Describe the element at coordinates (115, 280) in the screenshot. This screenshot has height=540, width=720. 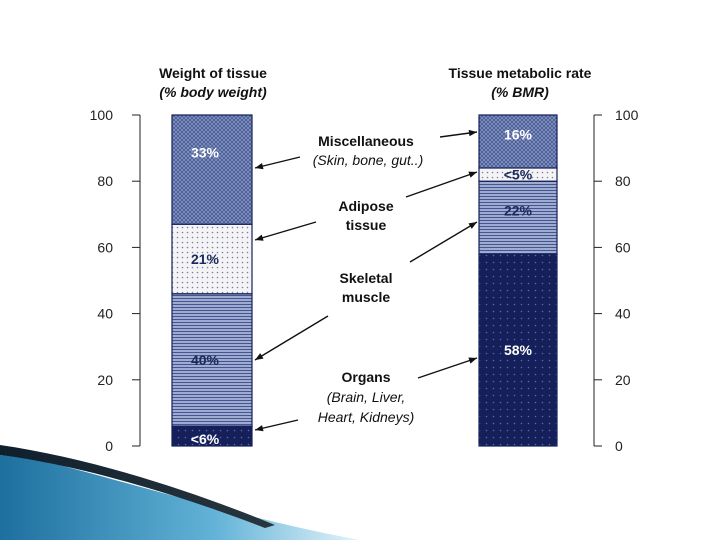
I see `left-y-axis: 0 20 40 60 80 100` at that location.